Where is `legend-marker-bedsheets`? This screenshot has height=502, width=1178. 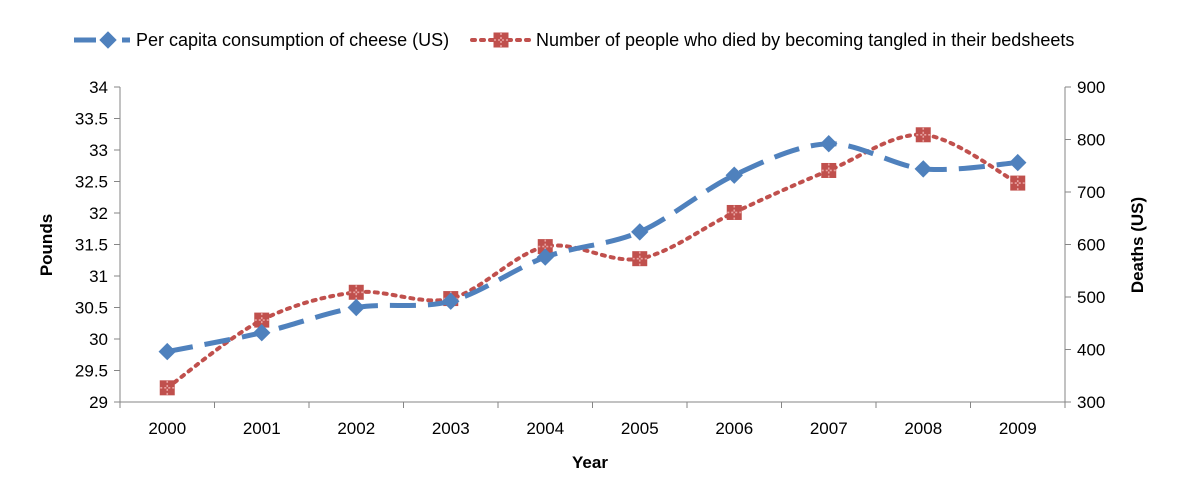
legend-marker-bedsheets is located at coordinates (501, 40).